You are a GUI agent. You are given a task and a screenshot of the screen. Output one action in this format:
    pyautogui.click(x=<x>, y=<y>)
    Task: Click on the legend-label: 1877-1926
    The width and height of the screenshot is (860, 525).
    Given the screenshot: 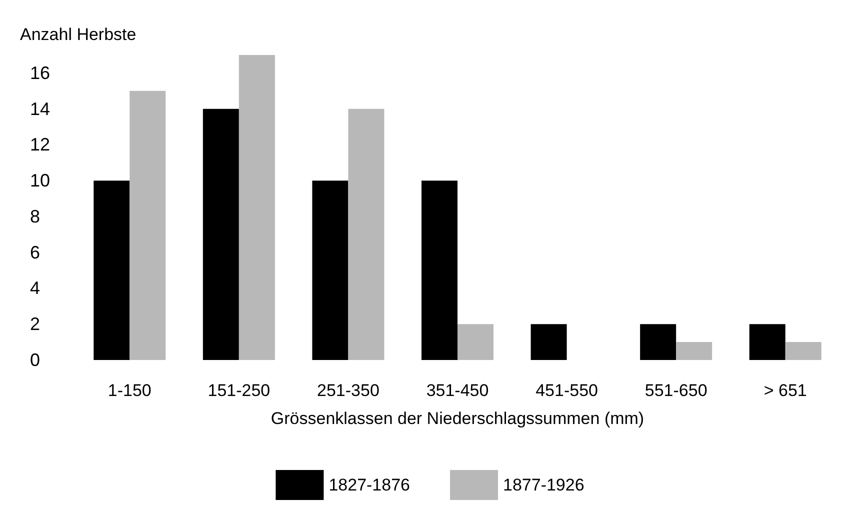 What is the action you would take?
    pyautogui.click(x=543, y=485)
    